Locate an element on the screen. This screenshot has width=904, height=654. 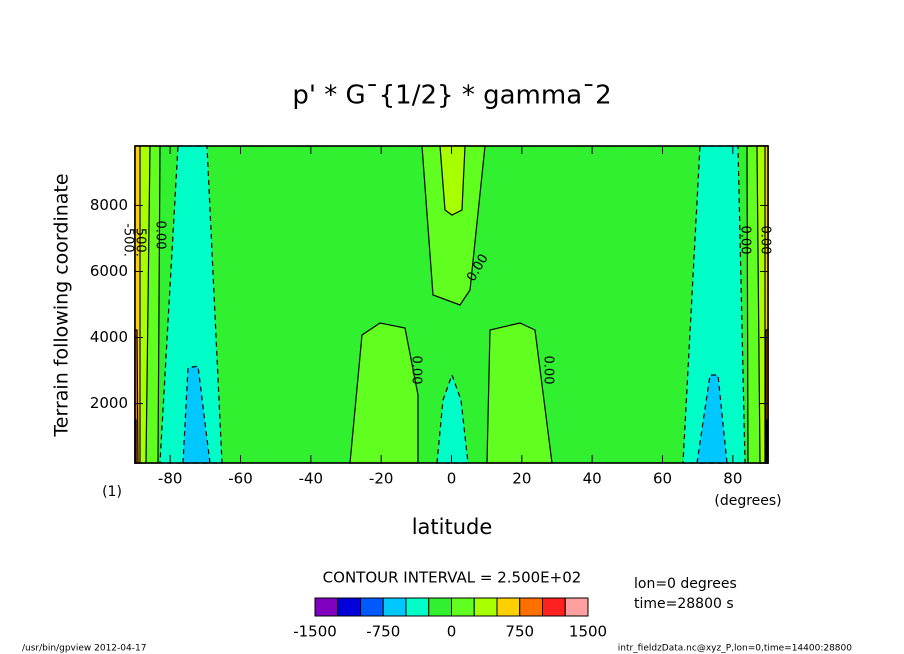
x-tick-label: 20 is located at coordinates (521, 479).